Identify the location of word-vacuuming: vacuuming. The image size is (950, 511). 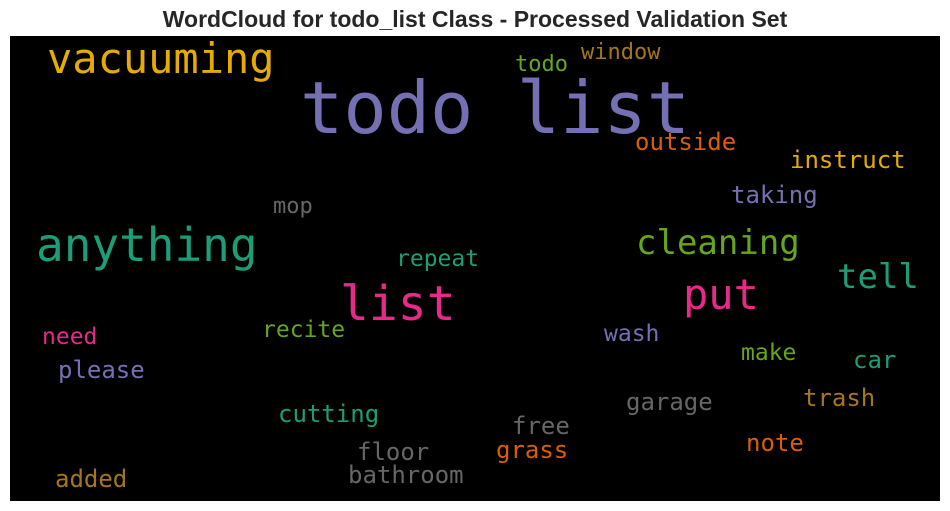
(161, 59).